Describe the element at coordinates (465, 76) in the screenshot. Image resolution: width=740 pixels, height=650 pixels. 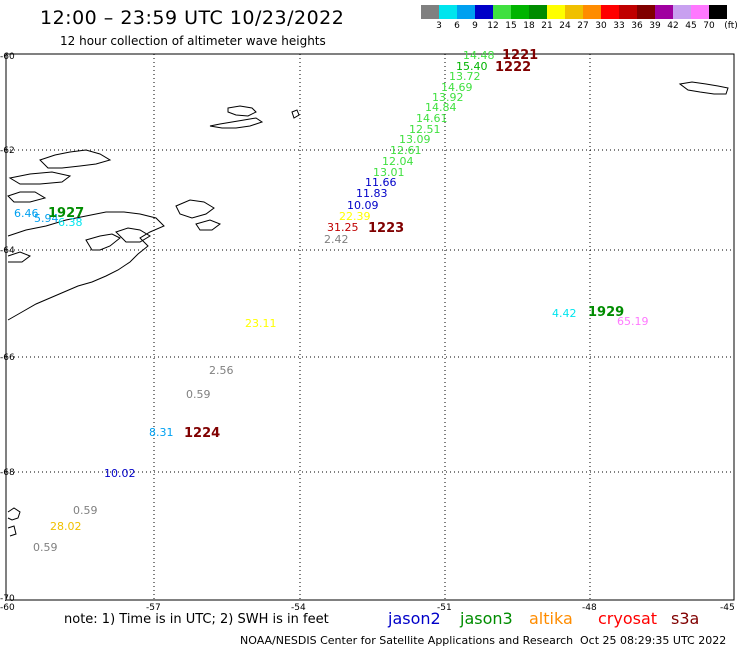
I see `wave-height-label: 13.72` at that location.